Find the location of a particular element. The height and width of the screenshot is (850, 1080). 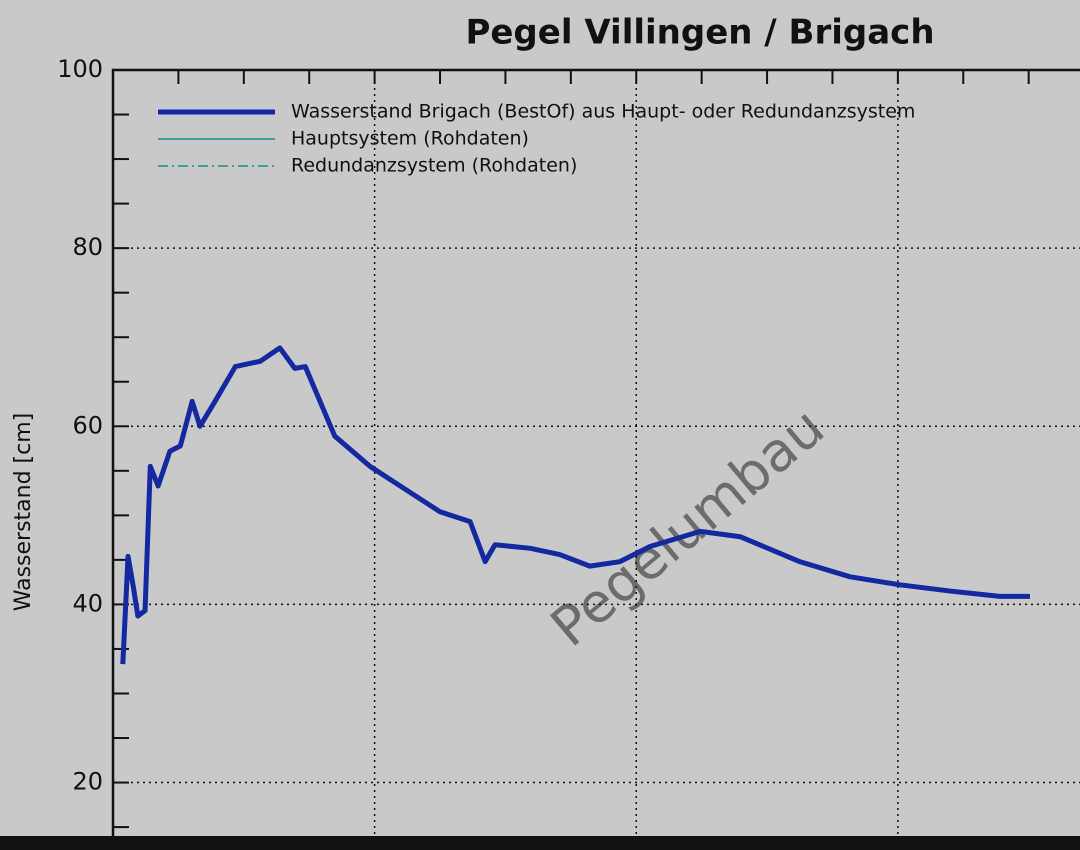

y-tick-label: 80 is located at coordinates (87, 247).